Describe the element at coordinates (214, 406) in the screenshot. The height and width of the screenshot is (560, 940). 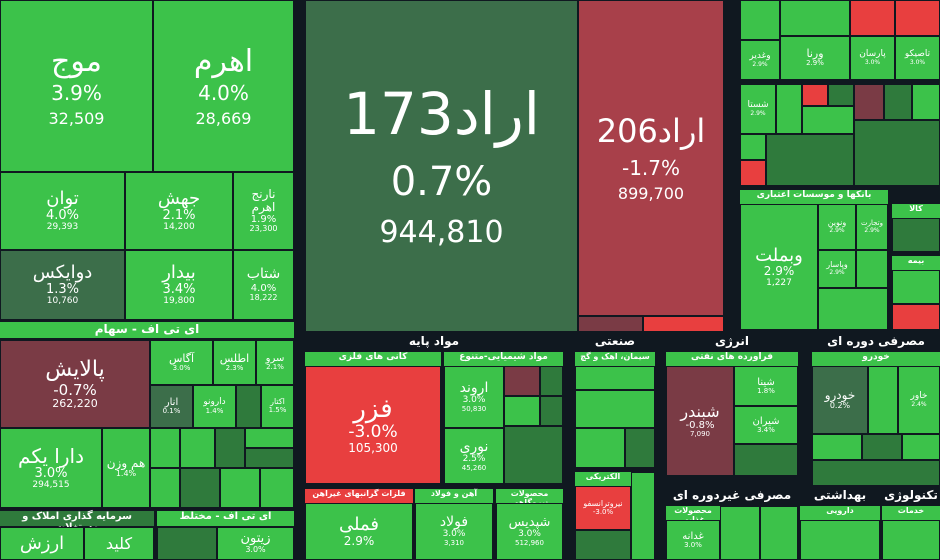
I see `tile-daryu: دارونو 1.4%` at that location.